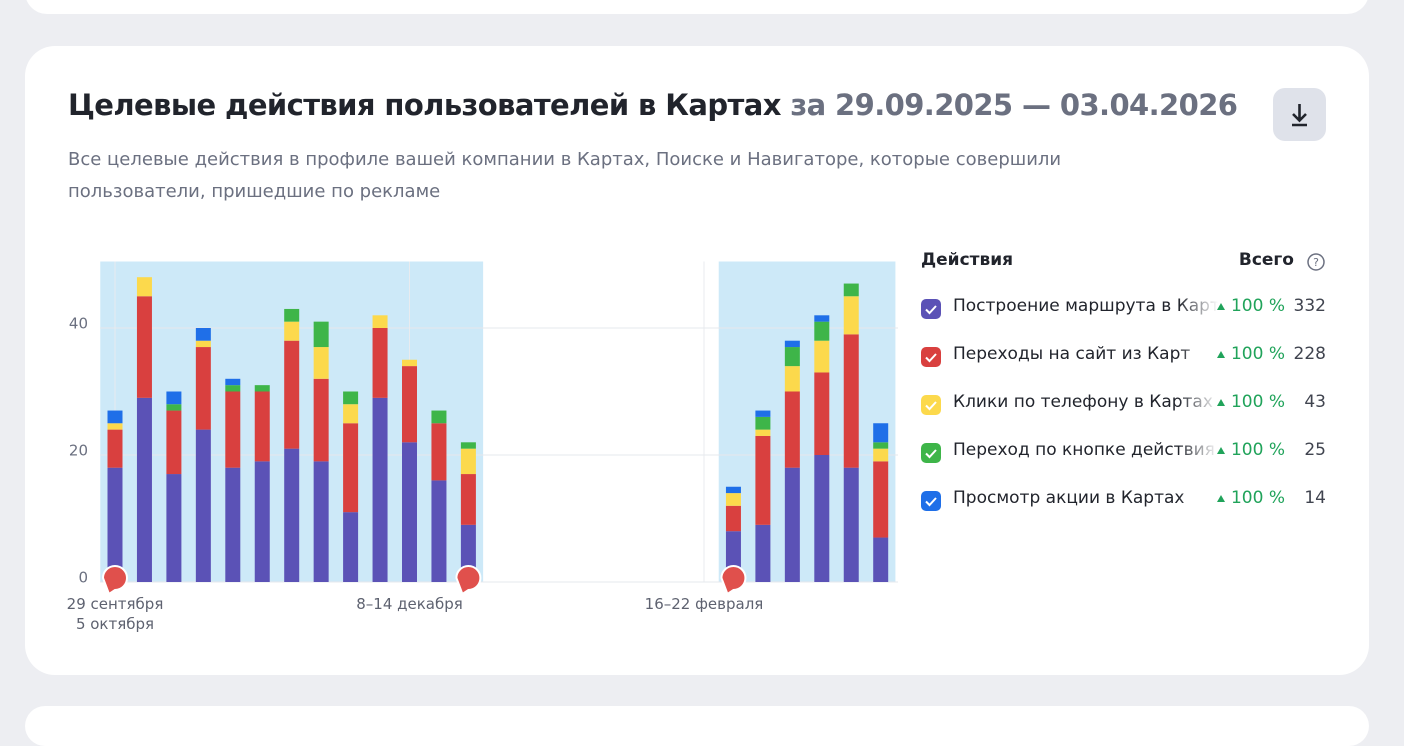  I want to click on legend-total: 43, so click(1315, 402).